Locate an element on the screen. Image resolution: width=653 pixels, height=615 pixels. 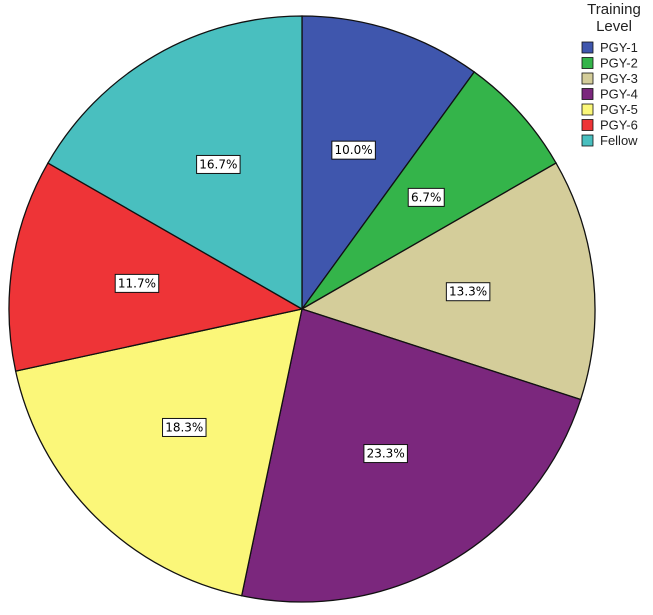
data-label-pgy-6: 11.7% is located at coordinates (137, 283).